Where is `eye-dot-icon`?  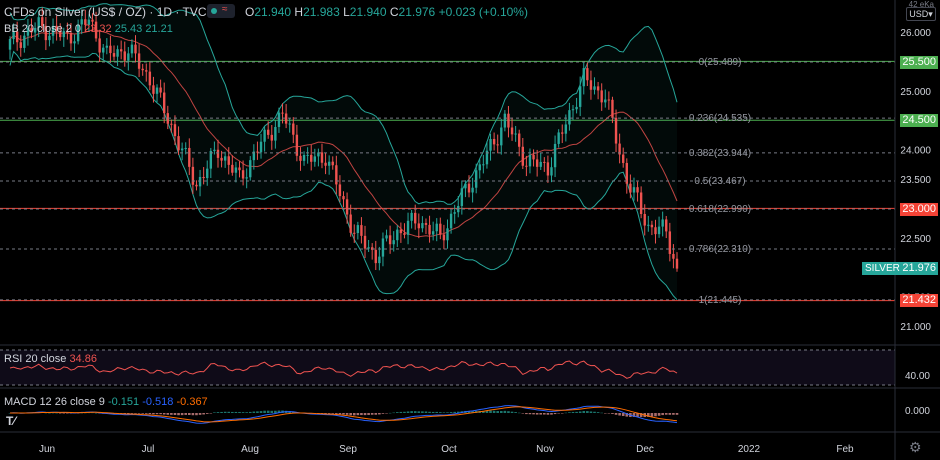
eye-dot-icon is located at coordinates (214, 11).